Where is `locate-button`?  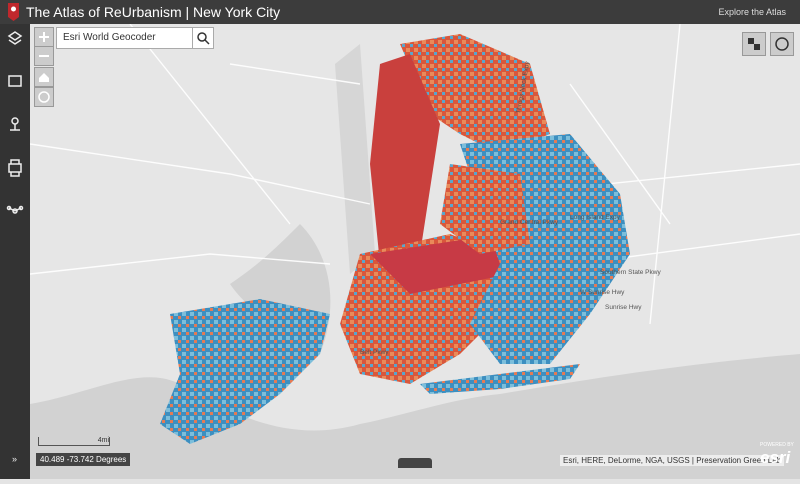
locate-button is located at coordinates (44, 97).